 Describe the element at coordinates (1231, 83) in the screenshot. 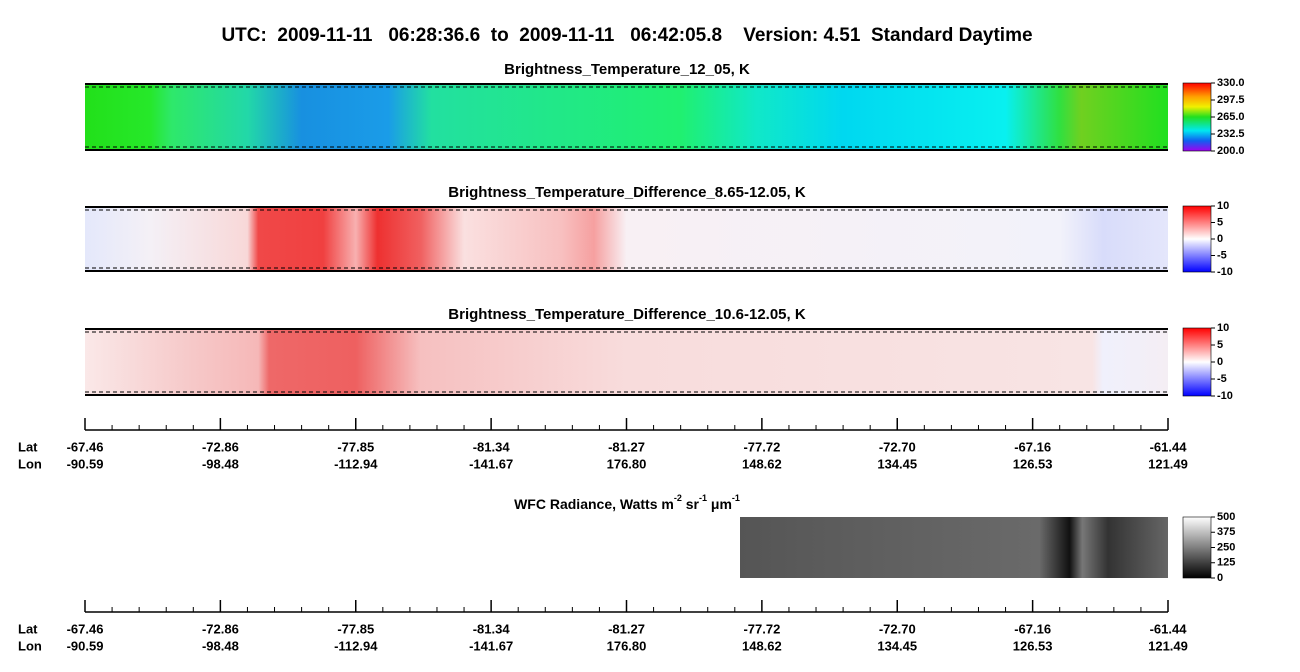

I see `colorbar-label: 330.0` at that location.